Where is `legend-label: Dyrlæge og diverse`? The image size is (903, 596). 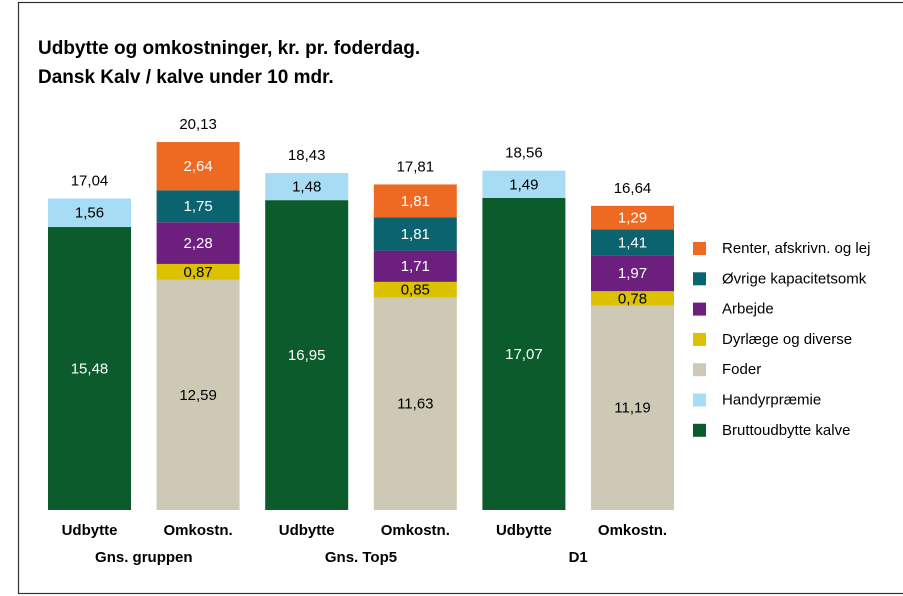
legend-label: Dyrlæge og diverse is located at coordinates (787, 339).